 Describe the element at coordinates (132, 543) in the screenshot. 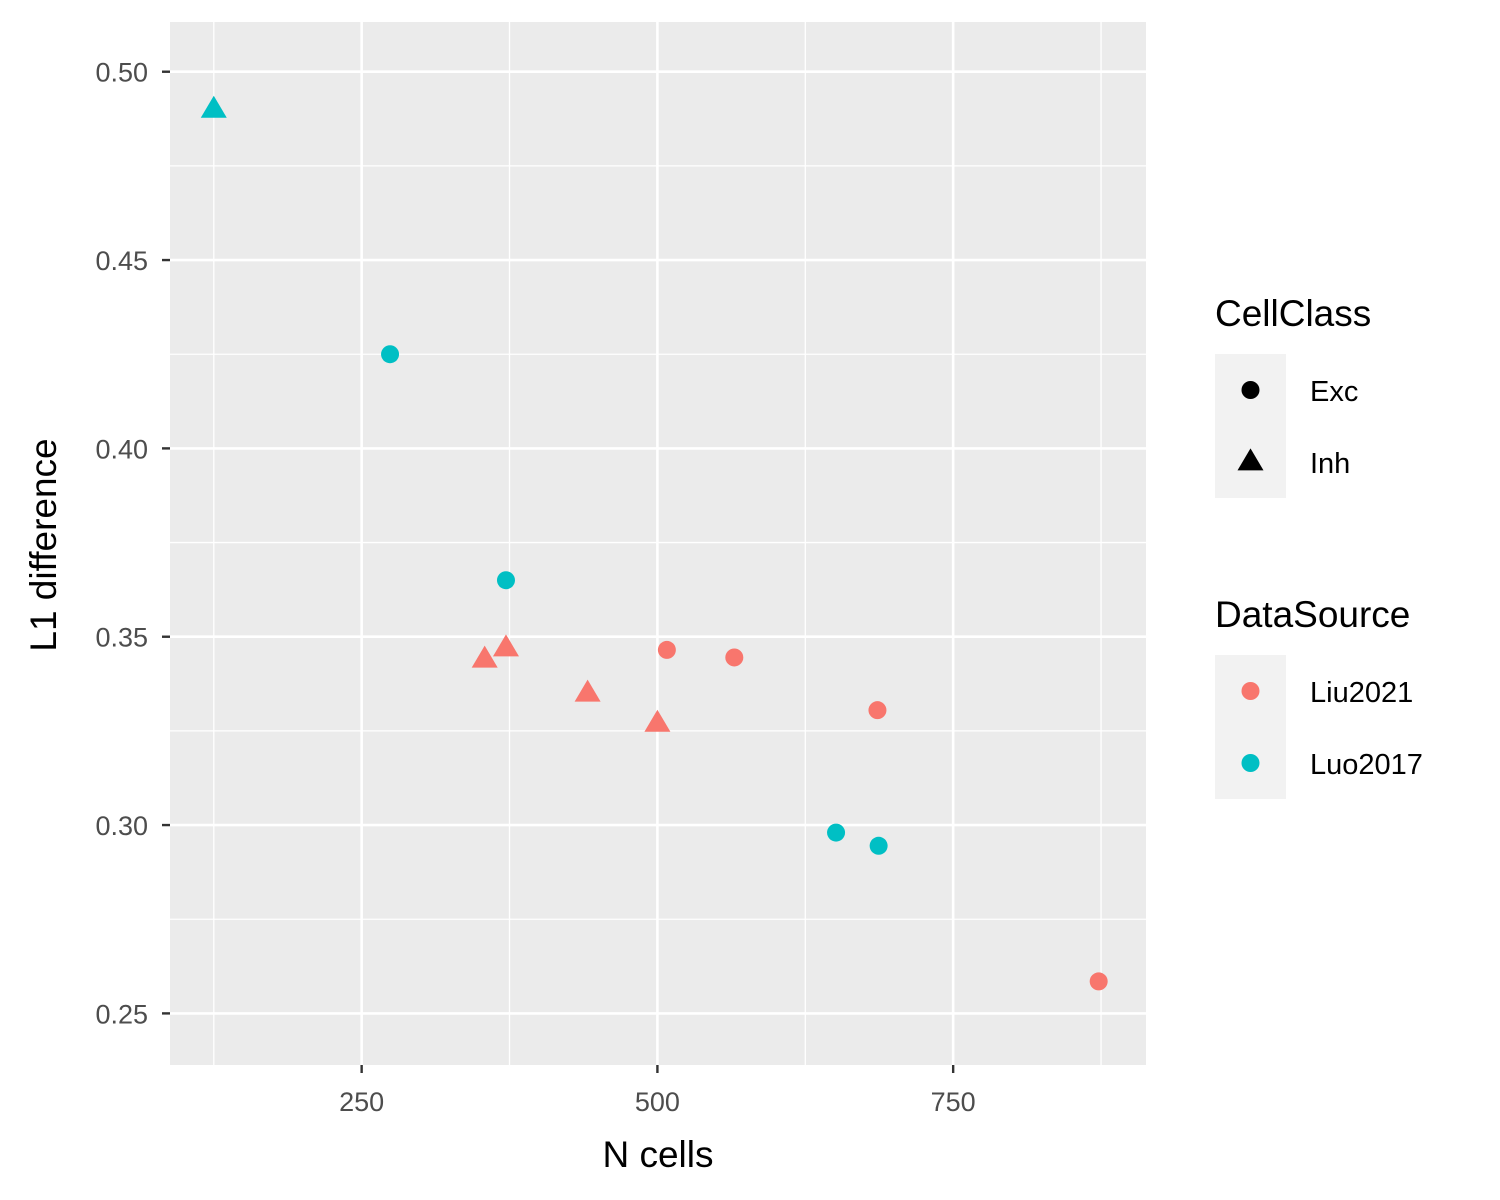

I see `y-axis: 0.25 0.30 0.35 0.40 0.45 0.50` at that location.